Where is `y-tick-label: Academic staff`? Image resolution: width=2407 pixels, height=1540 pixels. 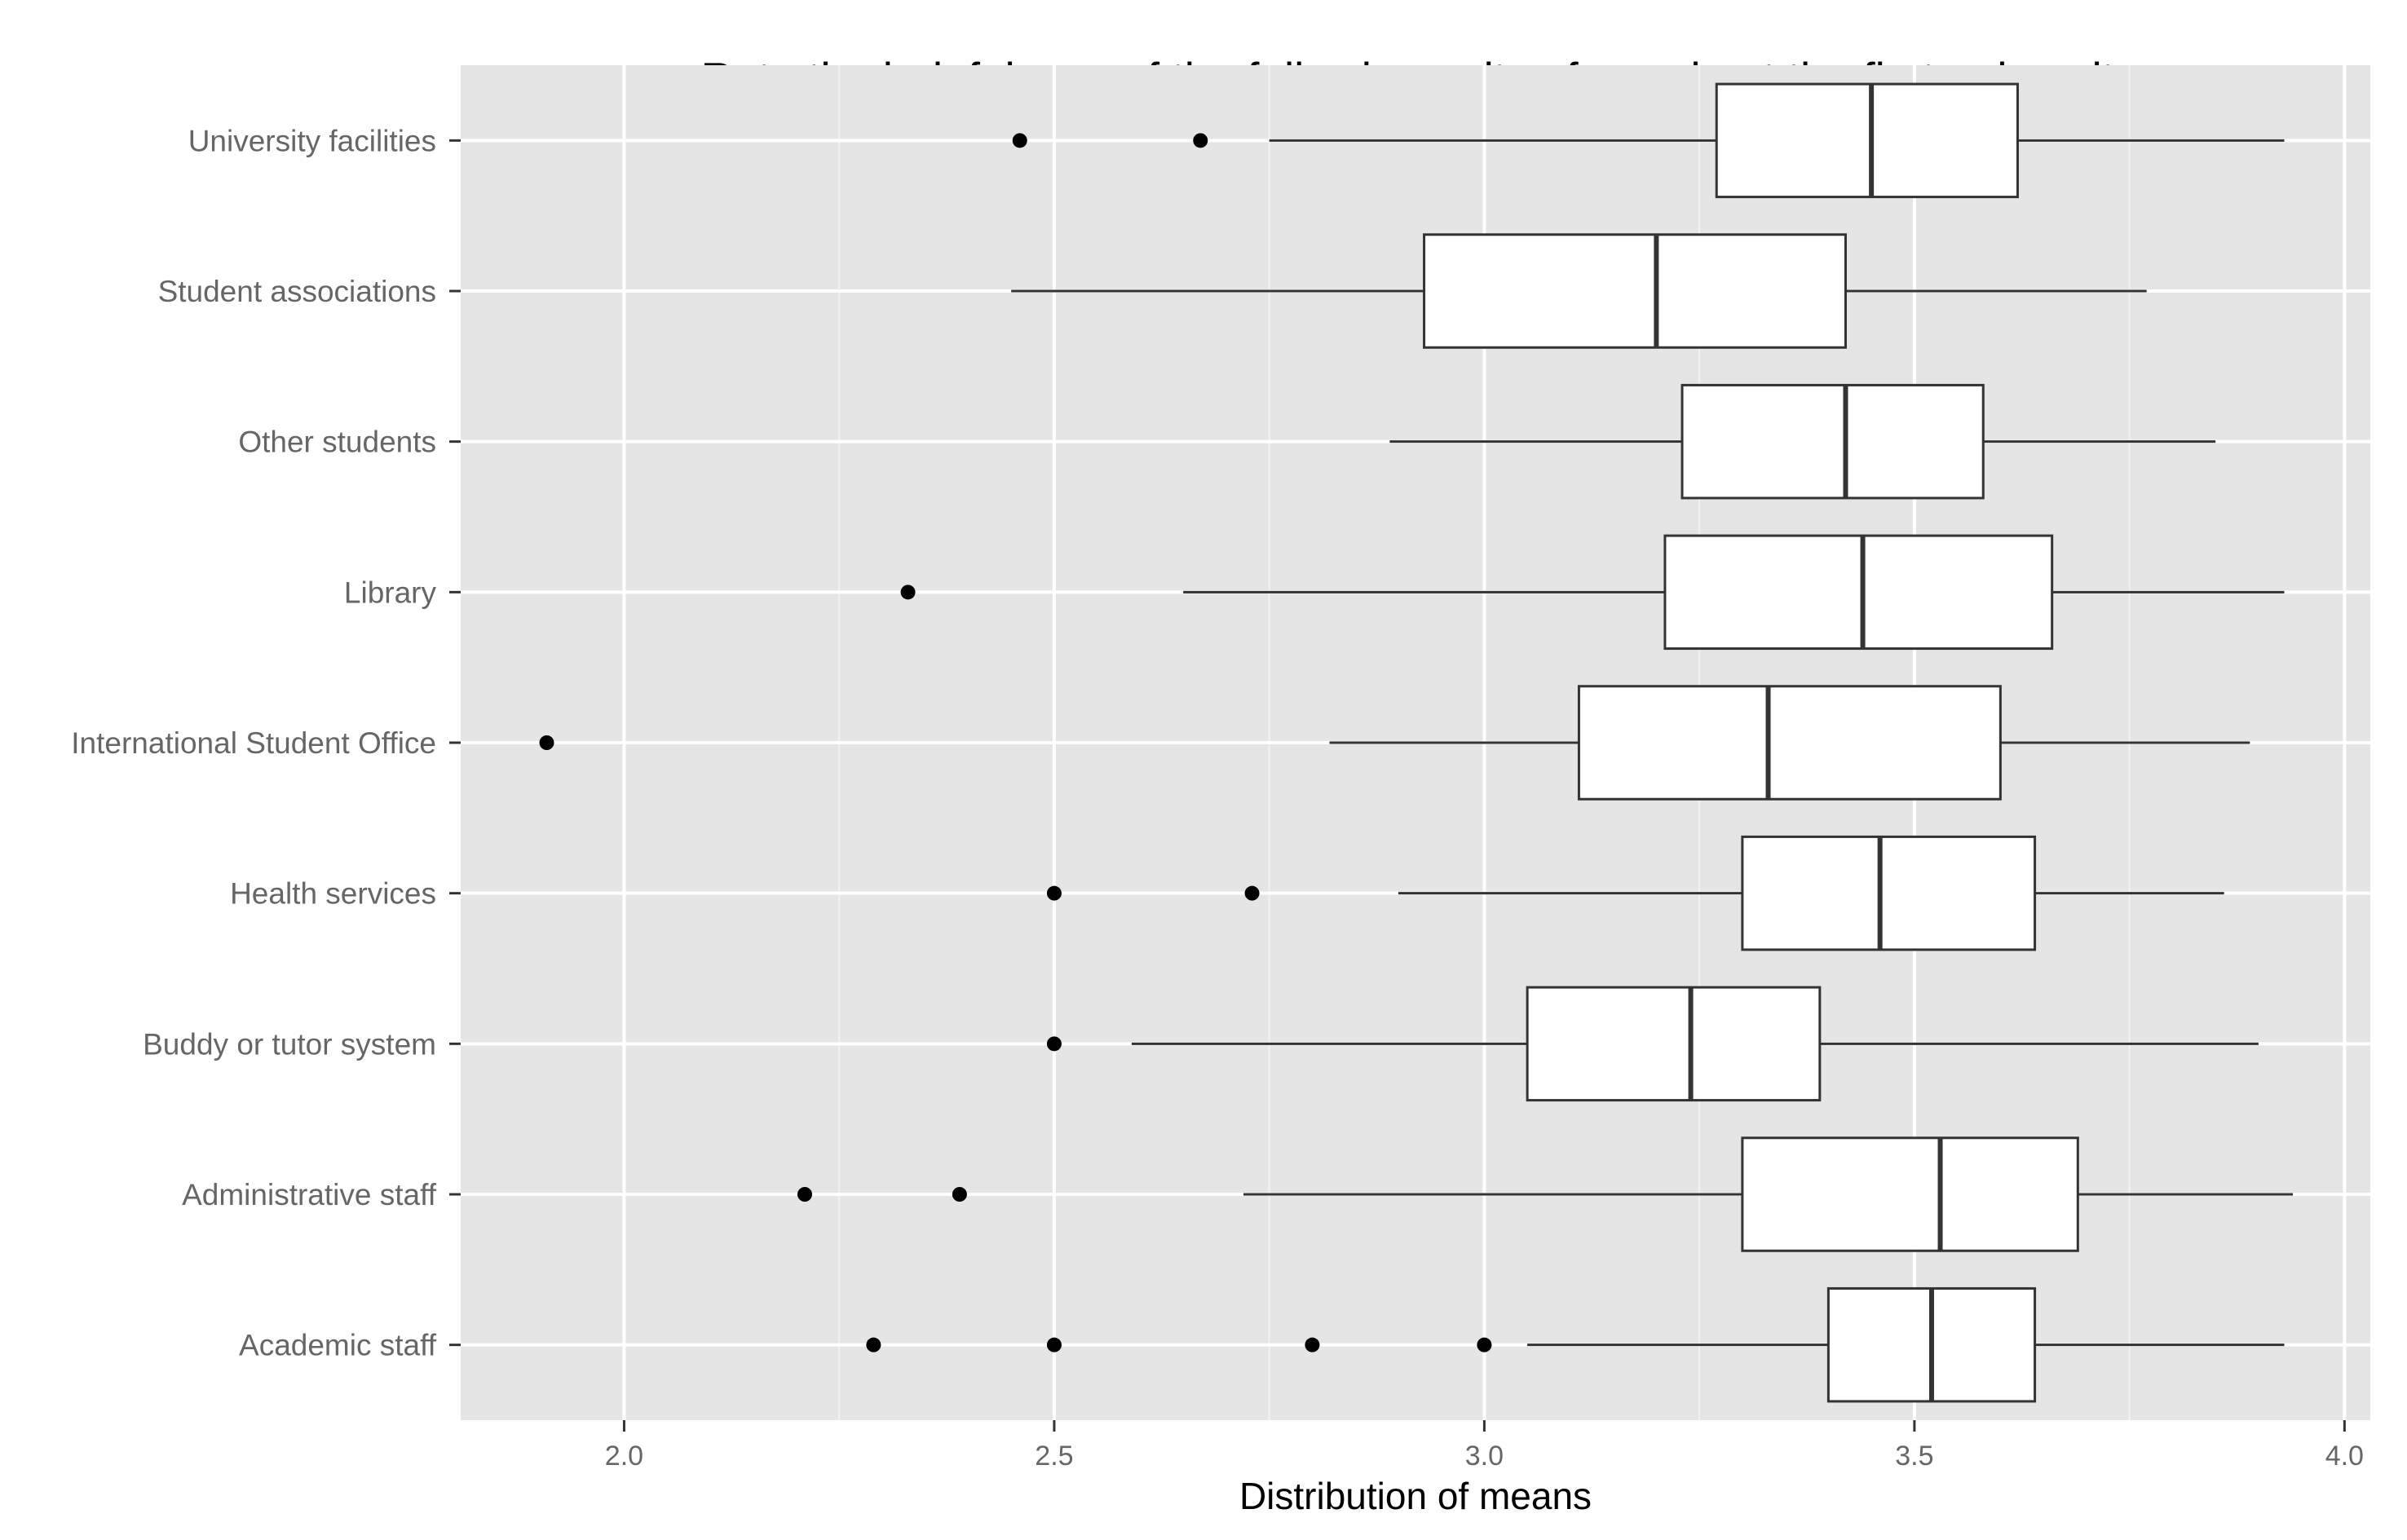 y-tick-label: Academic staff is located at coordinates (338, 1346).